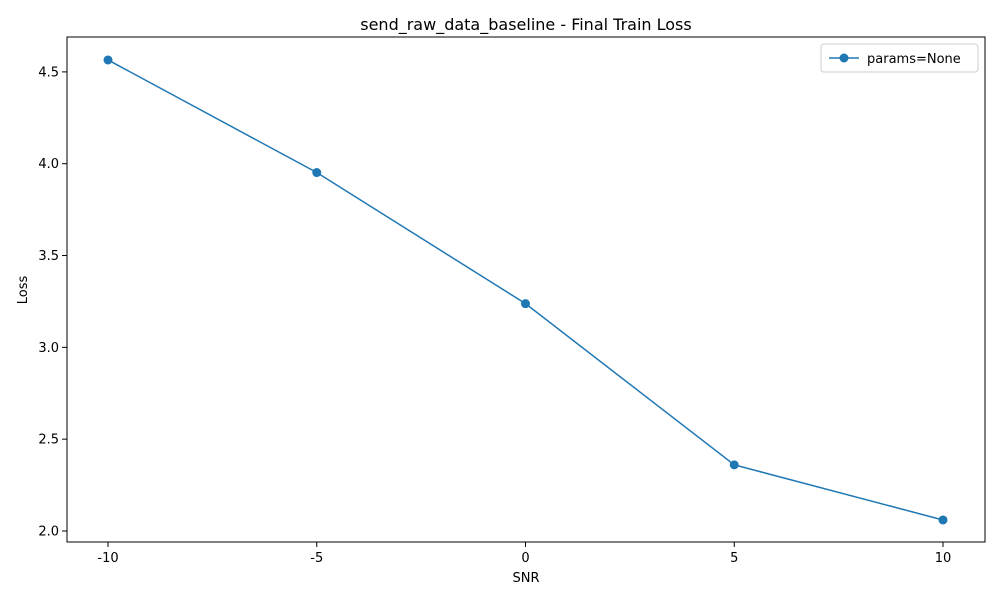 The height and width of the screenshot is (605, 1000). Describe the element at coordinates (914, 59) in the screenshot. I see `legend-label: params=None` at that location.